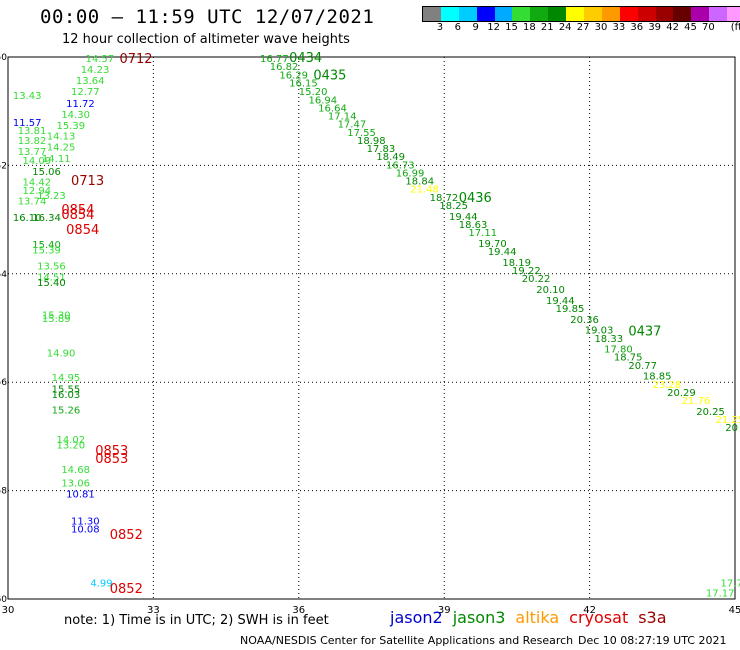 The image size is (740, 650). Describe the element at coordinates (529, 27) in the screenshot. I see `legend-label: 18` at that location.